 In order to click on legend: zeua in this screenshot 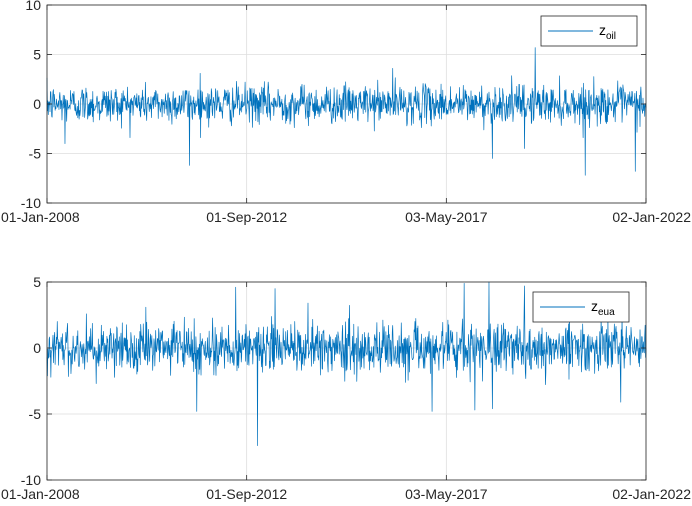, I will do `click(581, 307)`.